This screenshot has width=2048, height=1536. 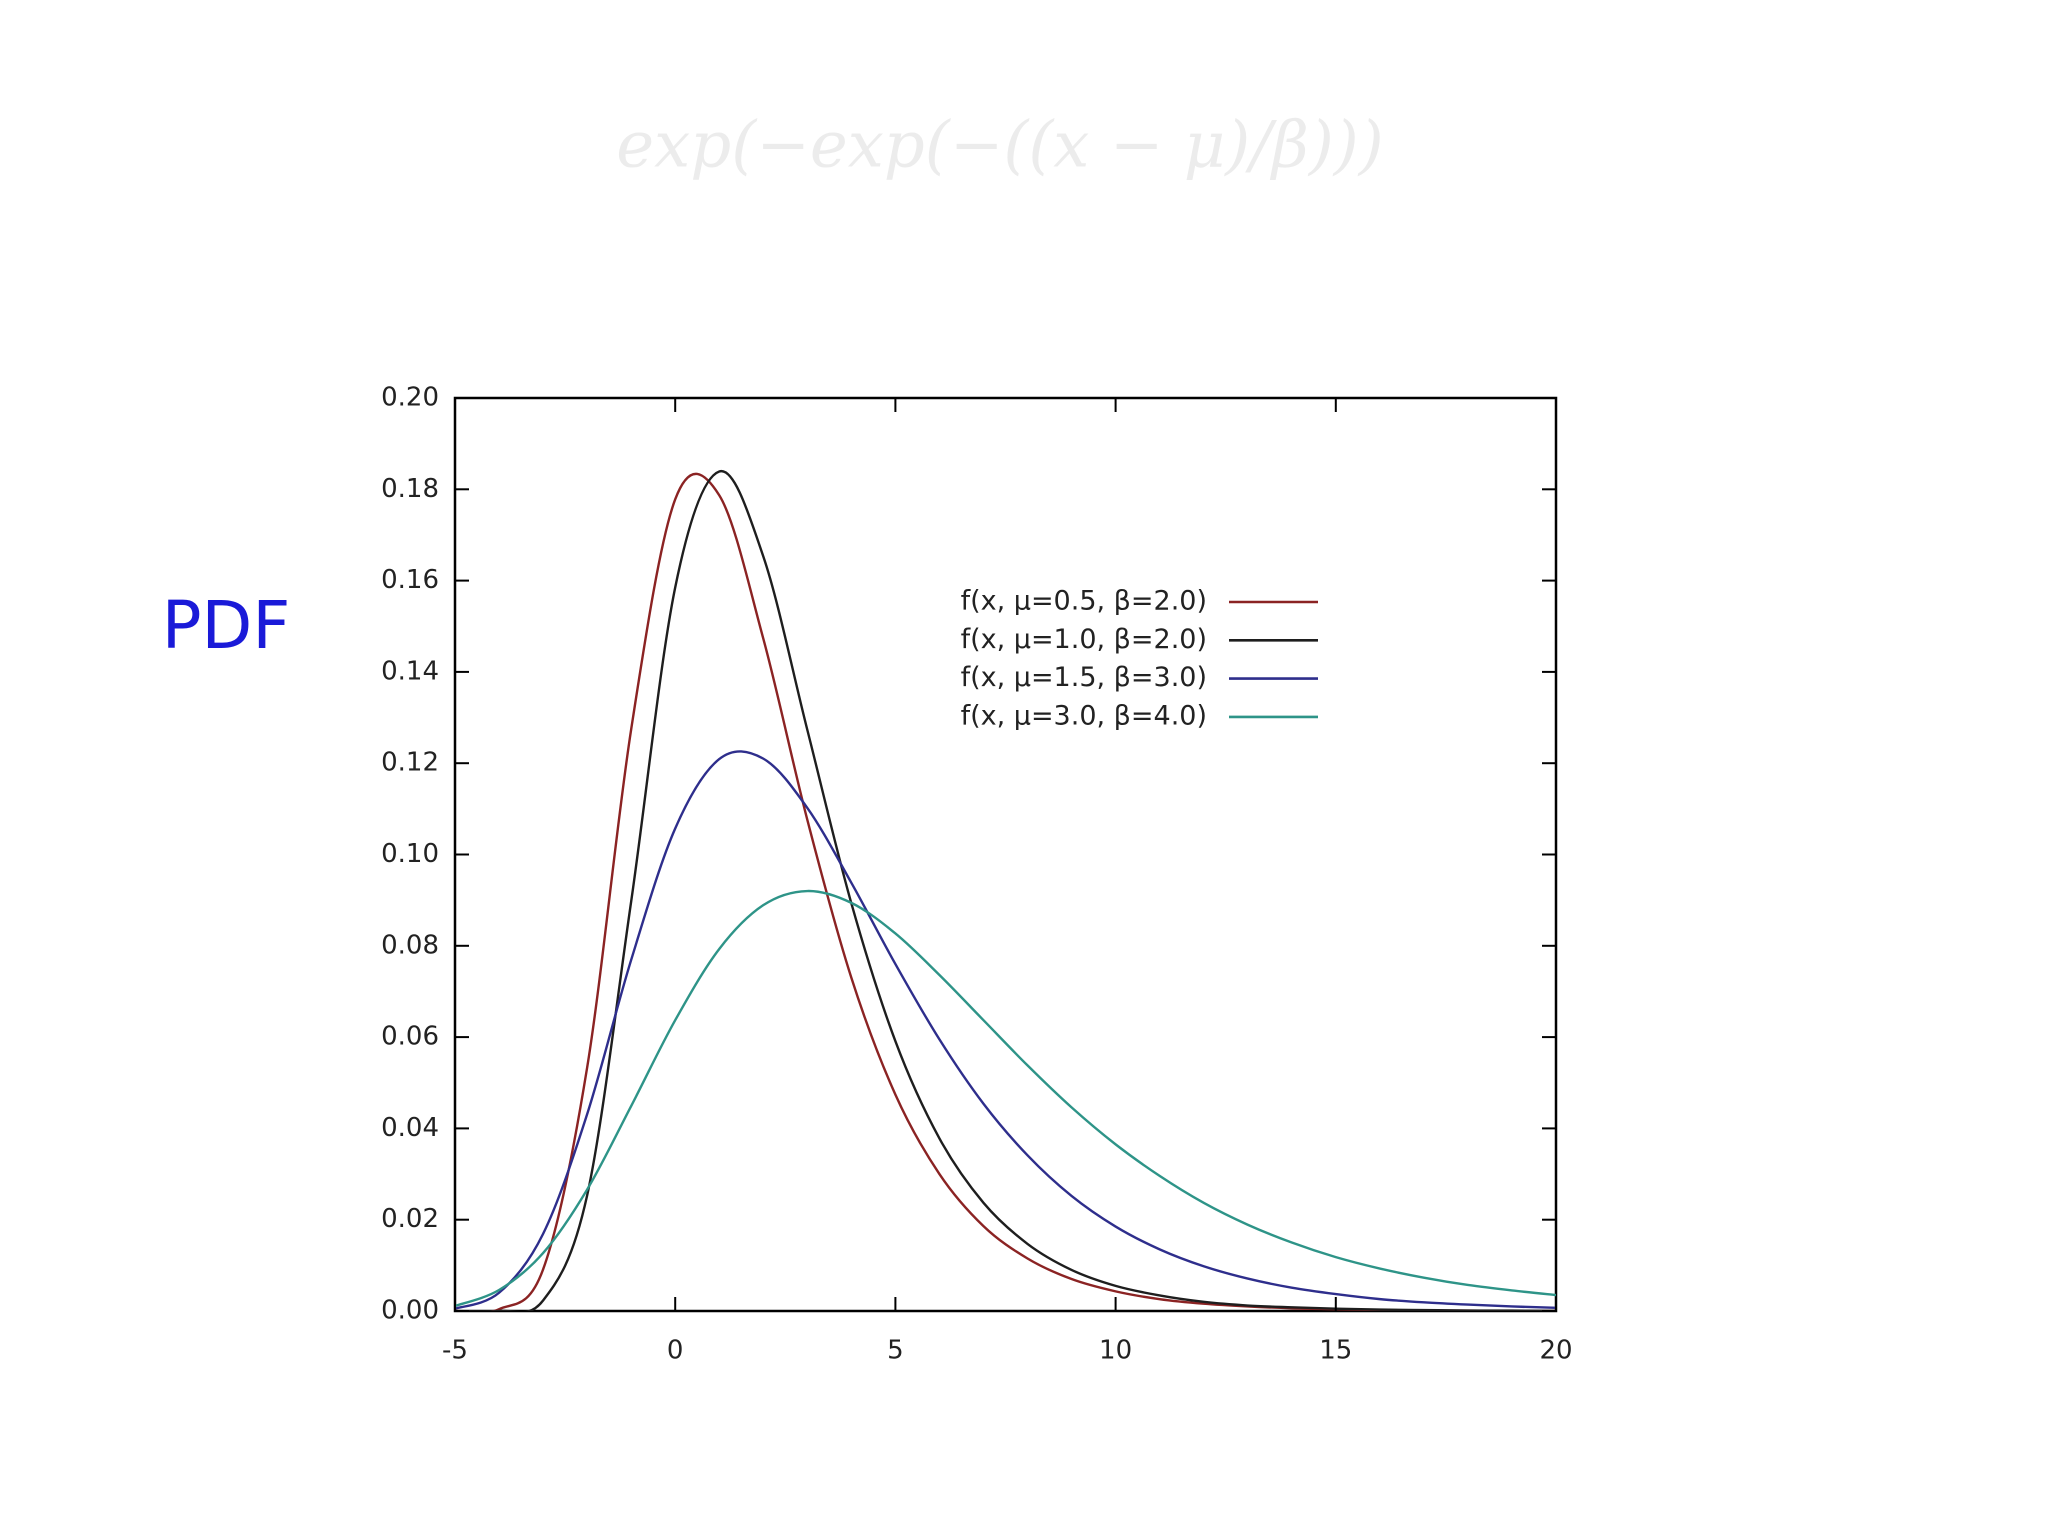 What do you see at coordinates (410, 1311) in the screenshot?
I see `y-tick-label: 0.00` at bounding box center [410, 1311].